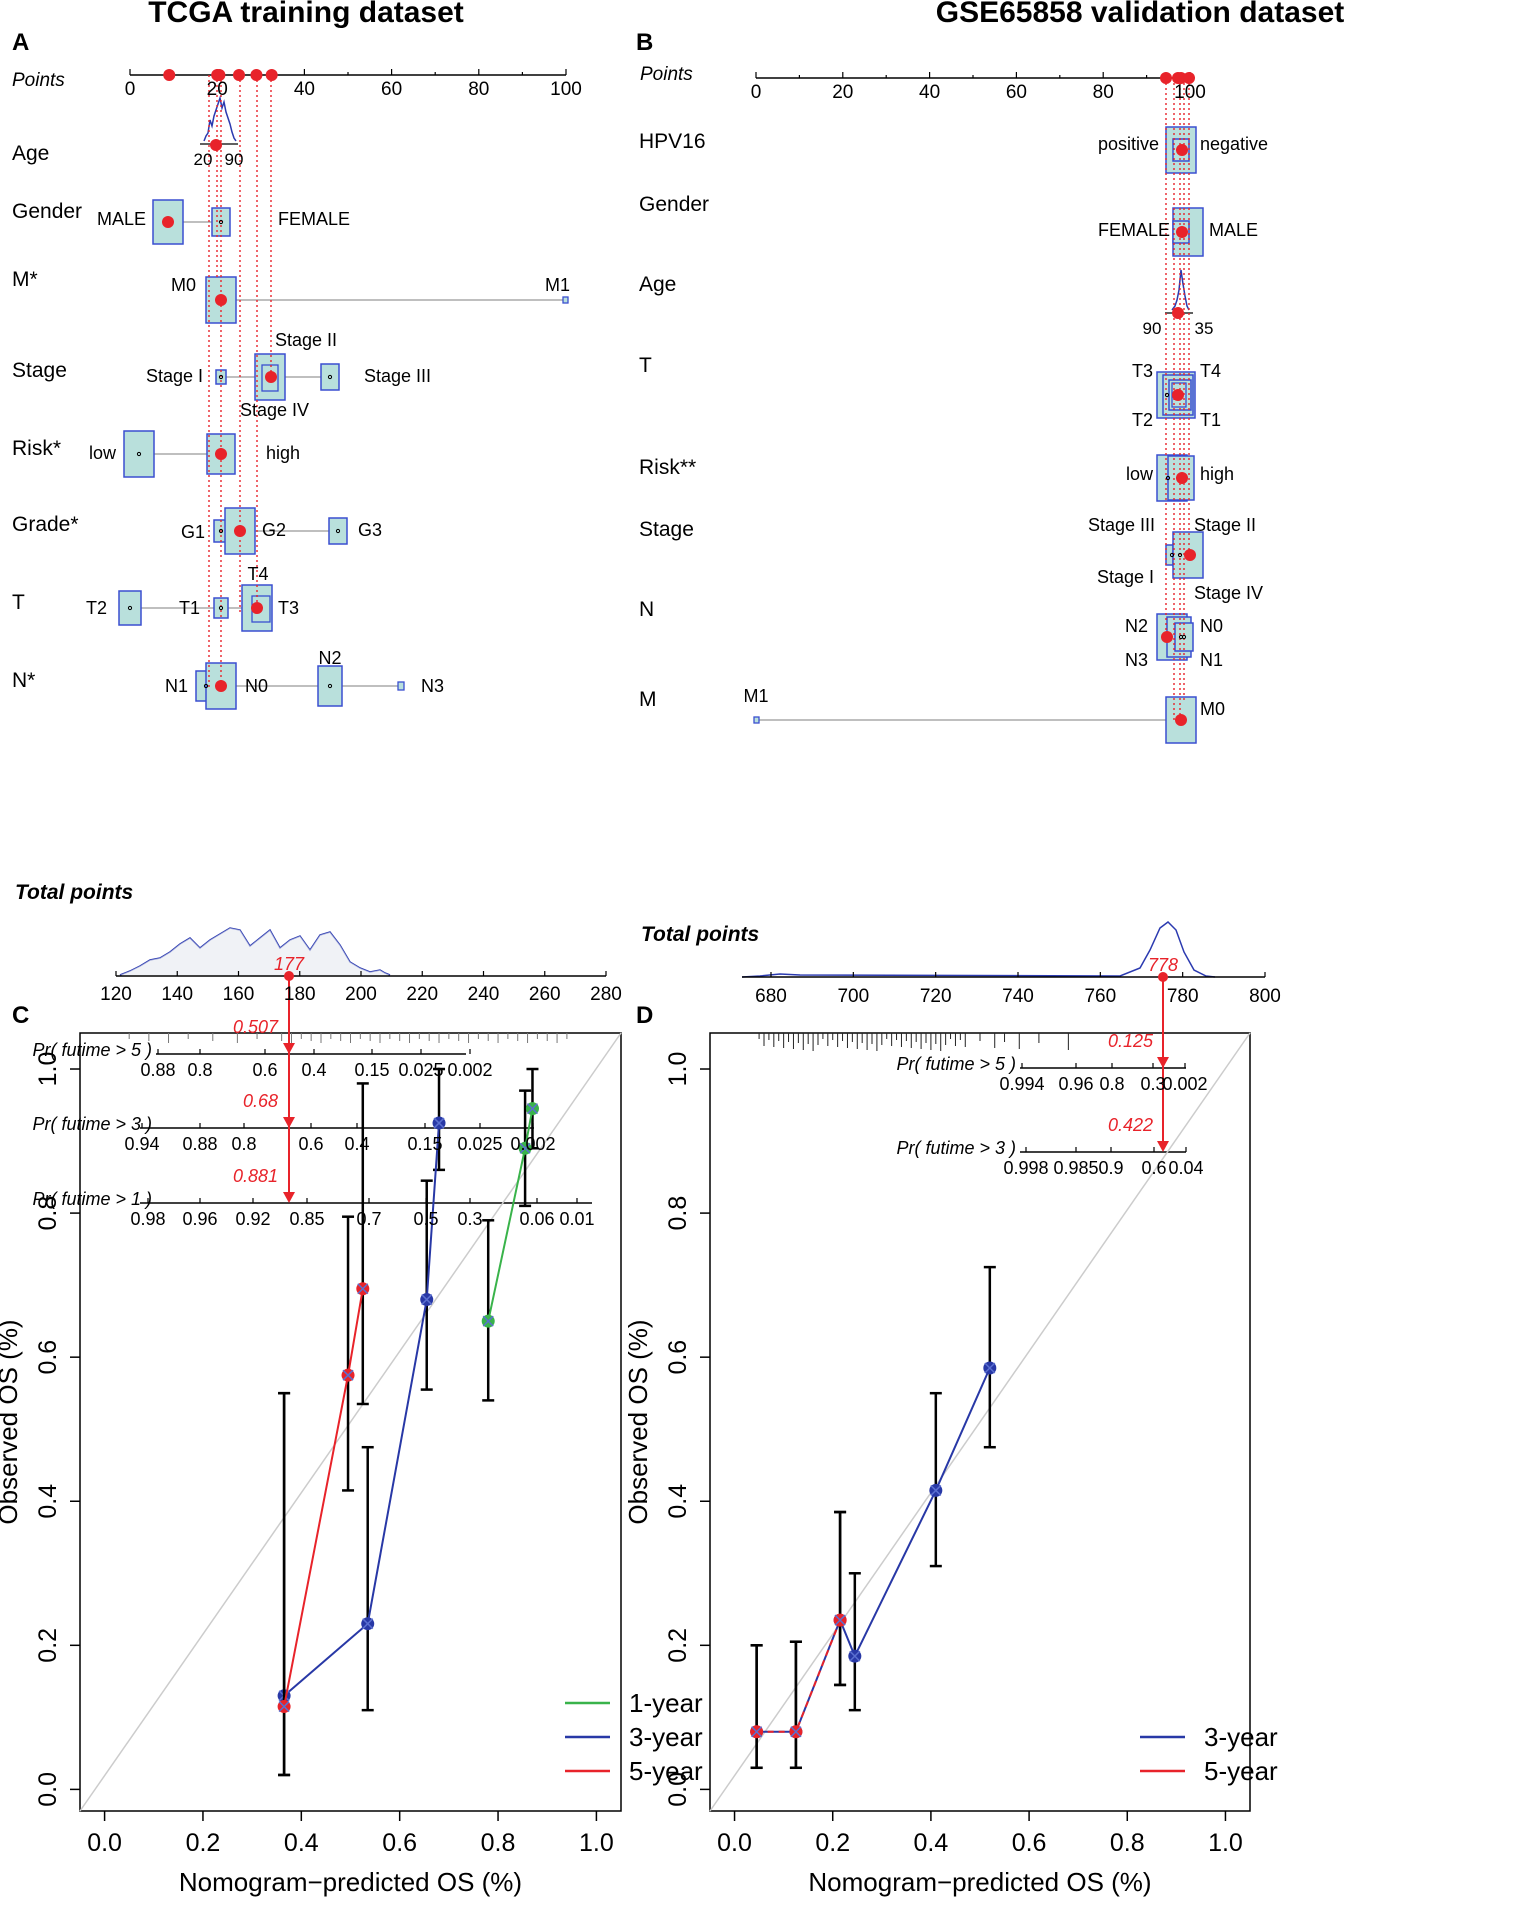 The image size is (1535, 1911). Describe the element at coordinates (306, 14) in the screenshot. I see `panel-title: TCGA training dataset` at that location.